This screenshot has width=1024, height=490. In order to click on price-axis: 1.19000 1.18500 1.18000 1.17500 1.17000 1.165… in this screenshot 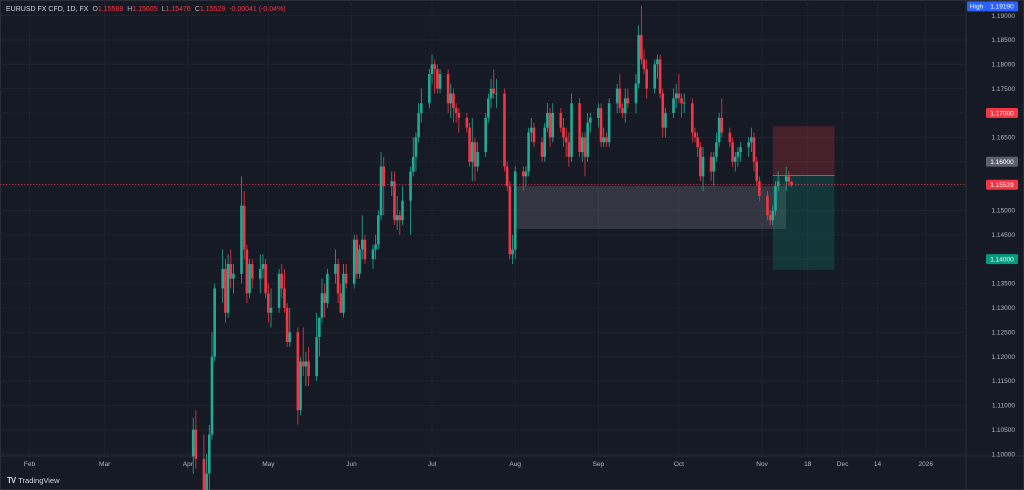, I will do `click(1004, 235)`.